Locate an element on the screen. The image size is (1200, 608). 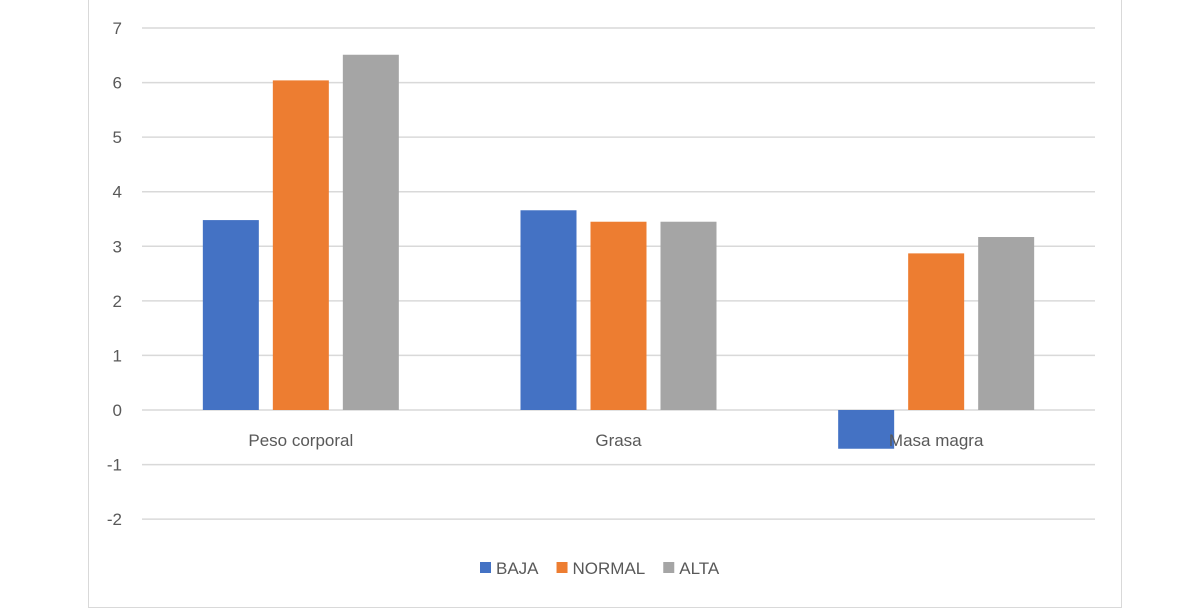
y-tick-label: 3 is located at coordinates (117, 246).